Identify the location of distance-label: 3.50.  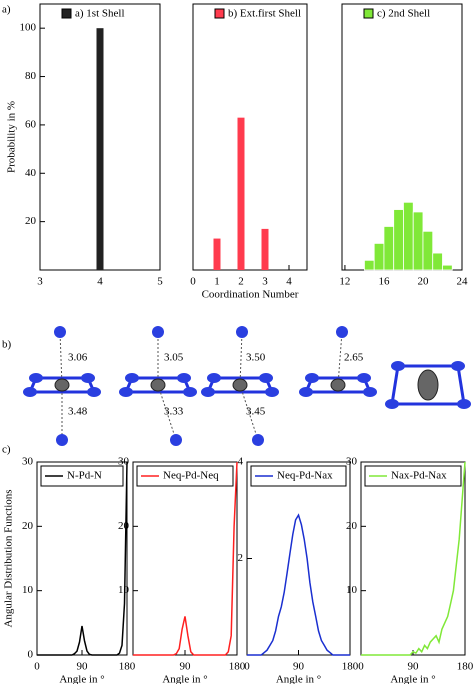
(256, 358).